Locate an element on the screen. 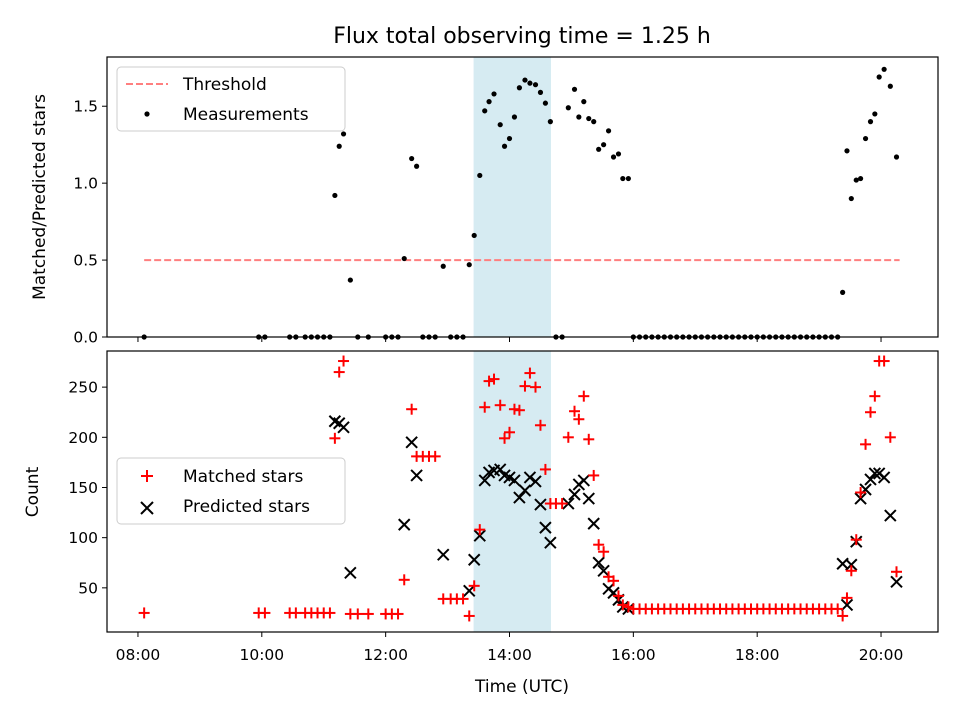 Image resolution: width=960 pixels, height=720 pixels. top-ylabel: Matched/Predicted stars is located at coordinates (40, 197).